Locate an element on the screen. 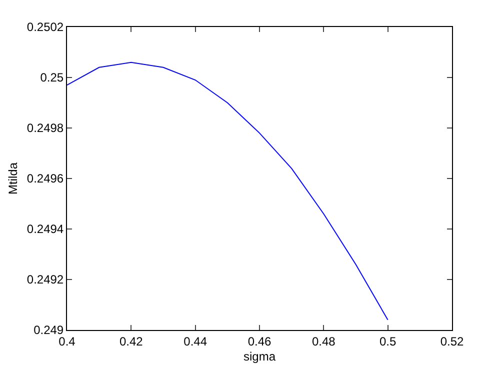 The image size is (498, 375). x-tick-label: 0.44 is located at coordinates (196, 341).